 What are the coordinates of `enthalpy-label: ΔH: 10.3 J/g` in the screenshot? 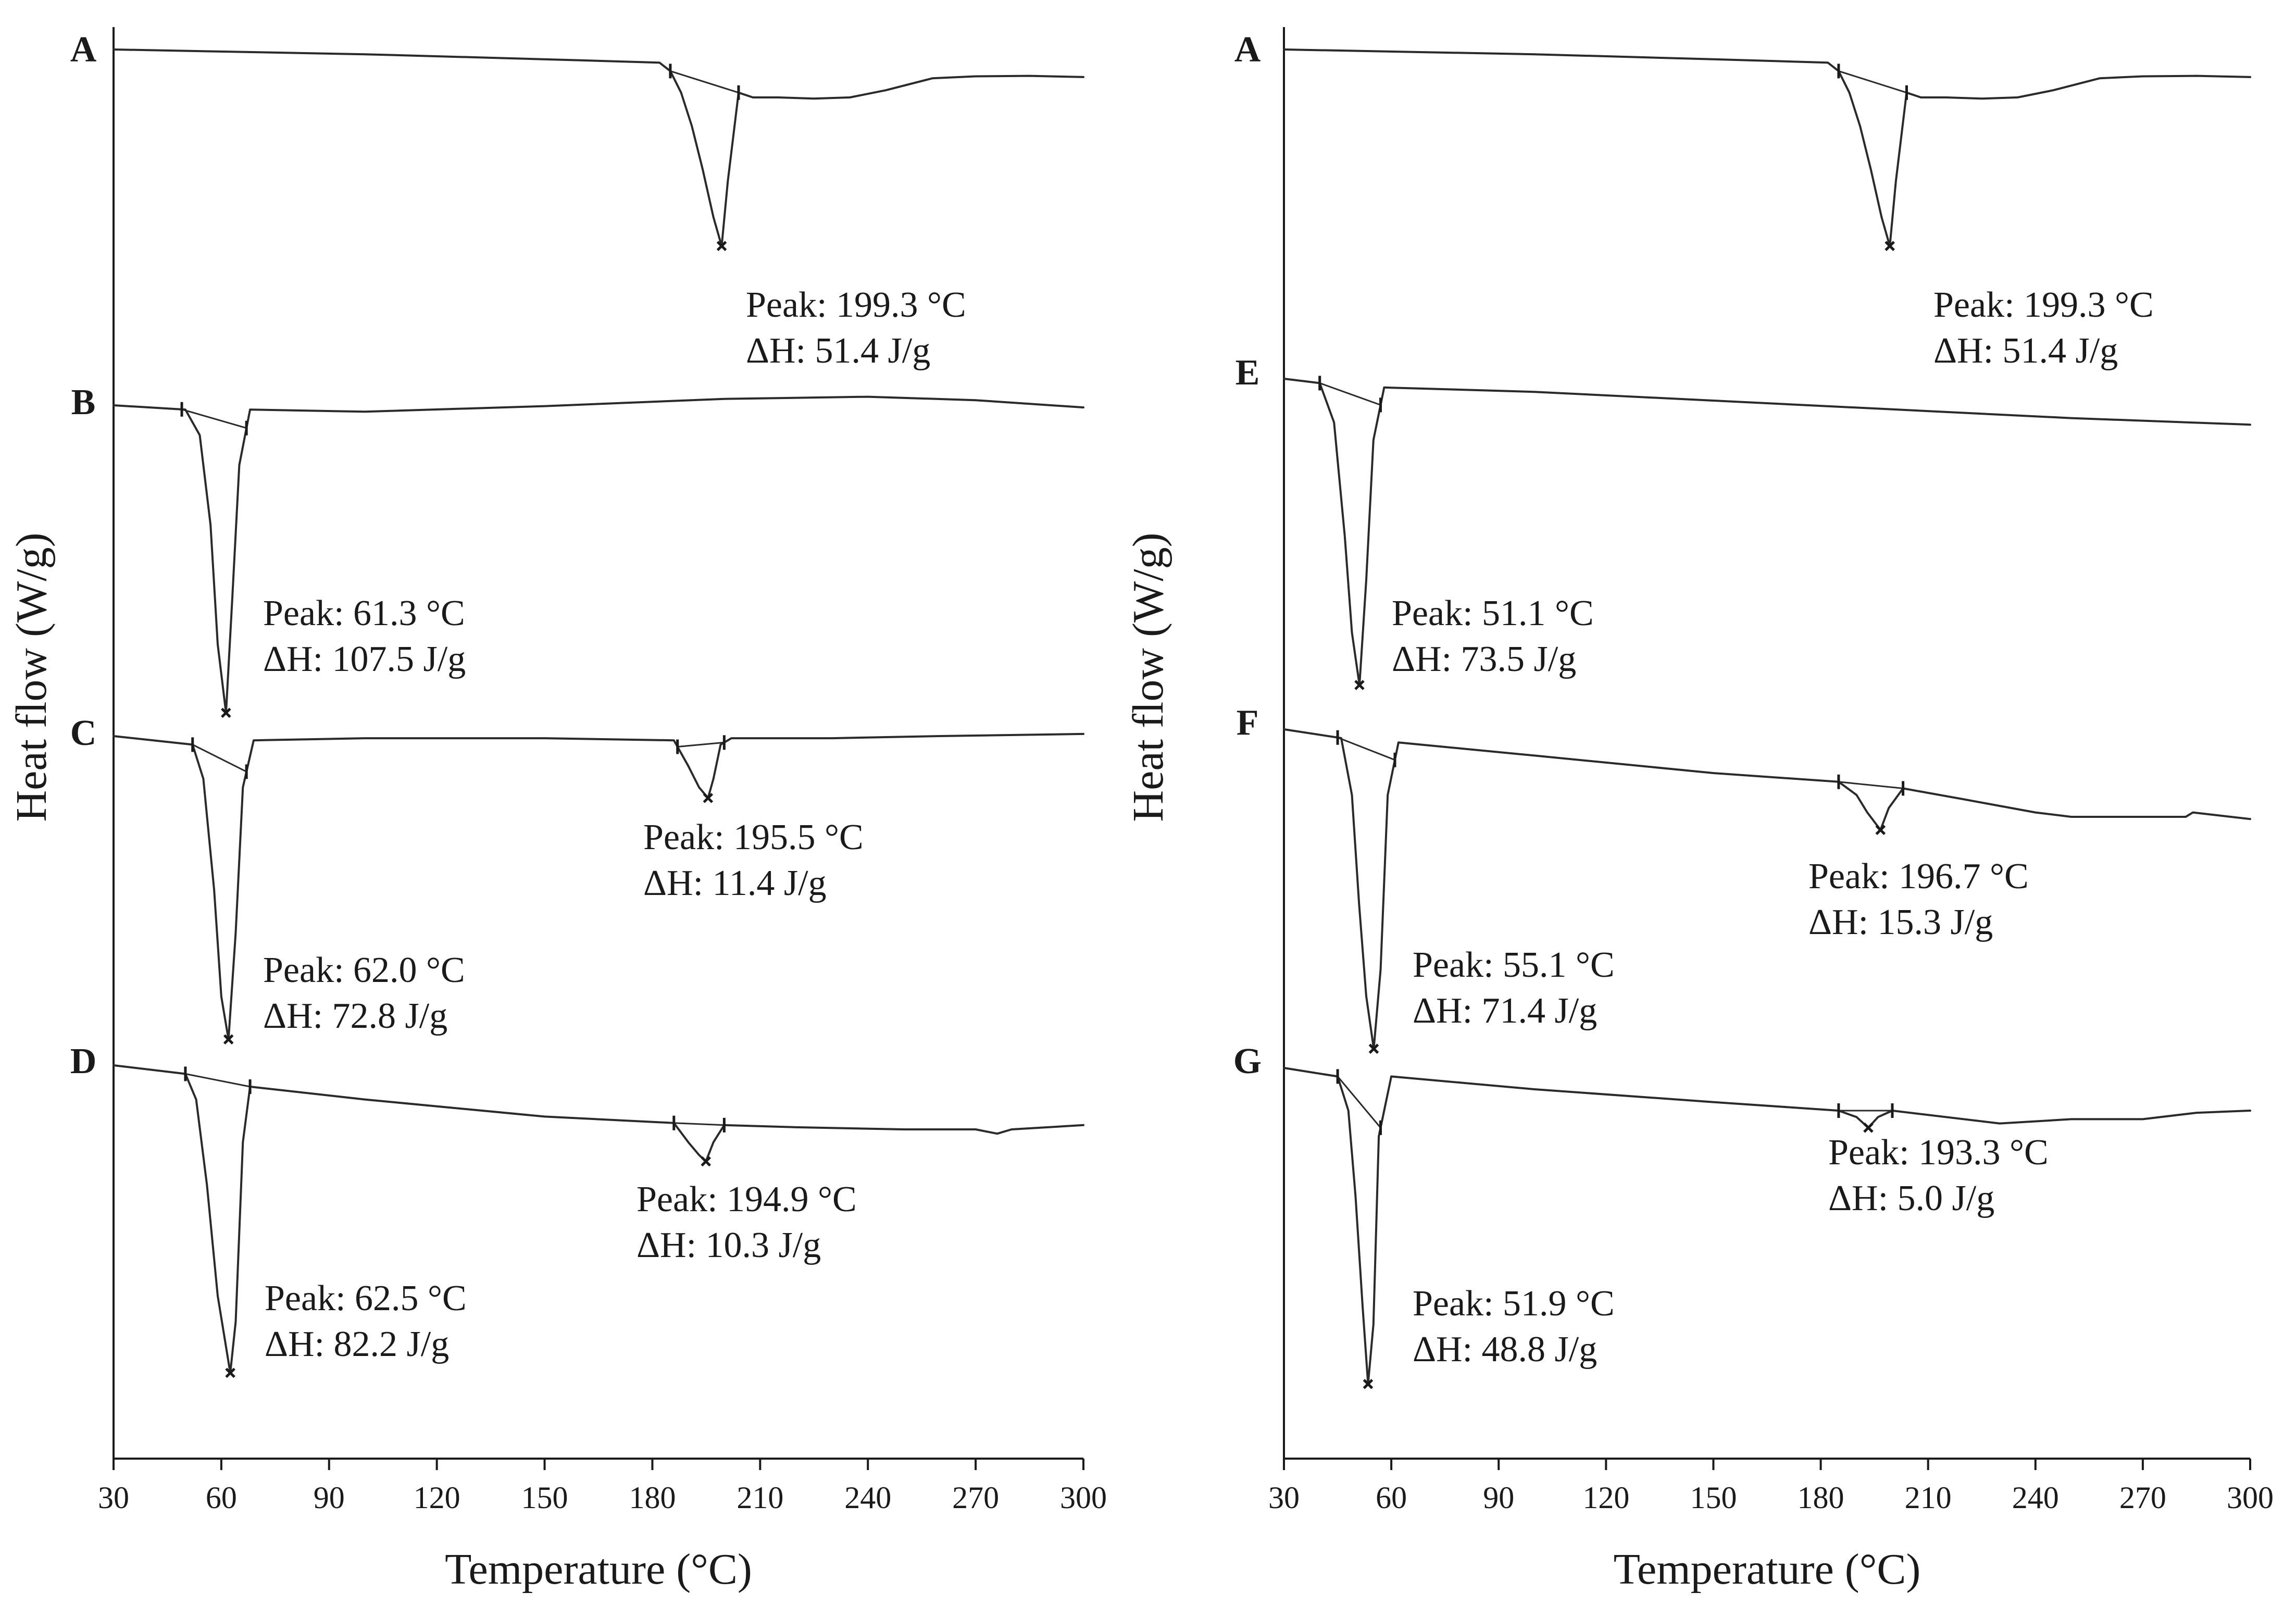 It's located at (729, 1245).